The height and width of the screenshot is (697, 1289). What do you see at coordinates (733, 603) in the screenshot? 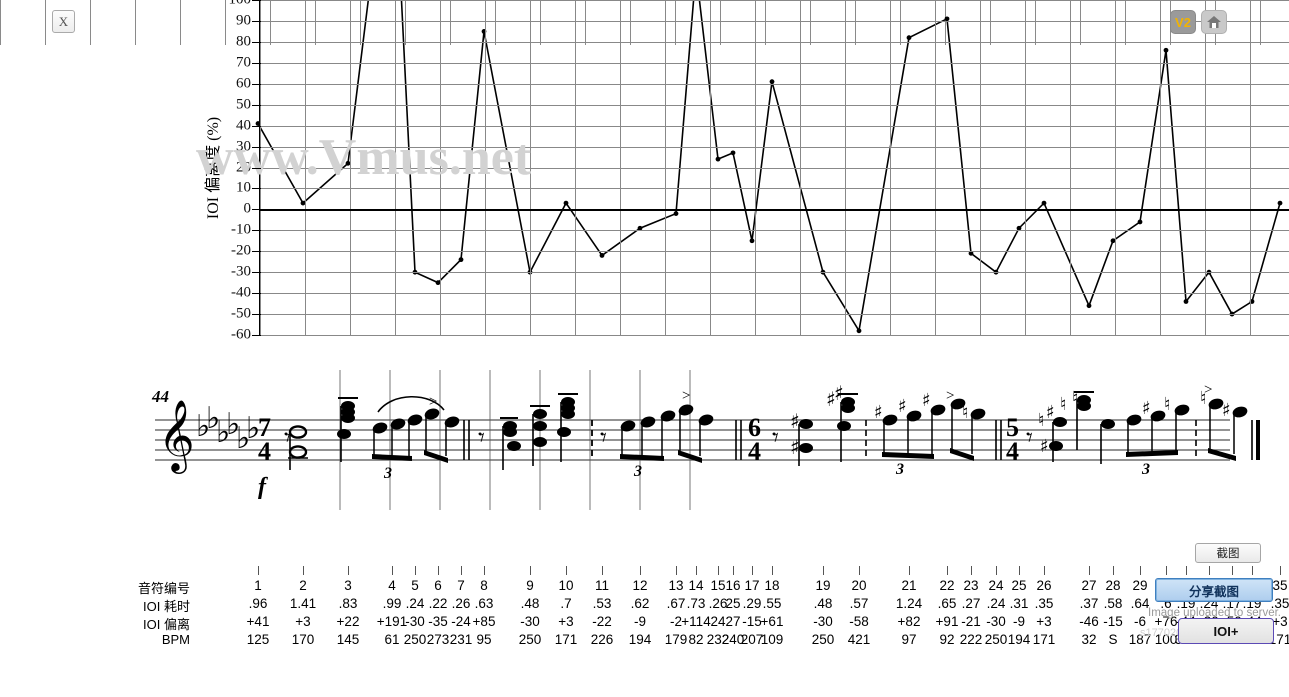
I see `cell-ioi-duration: 25` at bounding box center [733, 603].